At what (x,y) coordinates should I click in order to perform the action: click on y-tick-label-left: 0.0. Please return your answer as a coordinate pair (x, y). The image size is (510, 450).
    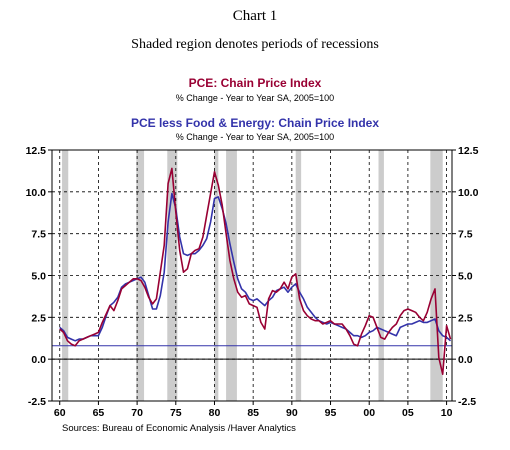
    Looking at the image, I should click on (38, 360).